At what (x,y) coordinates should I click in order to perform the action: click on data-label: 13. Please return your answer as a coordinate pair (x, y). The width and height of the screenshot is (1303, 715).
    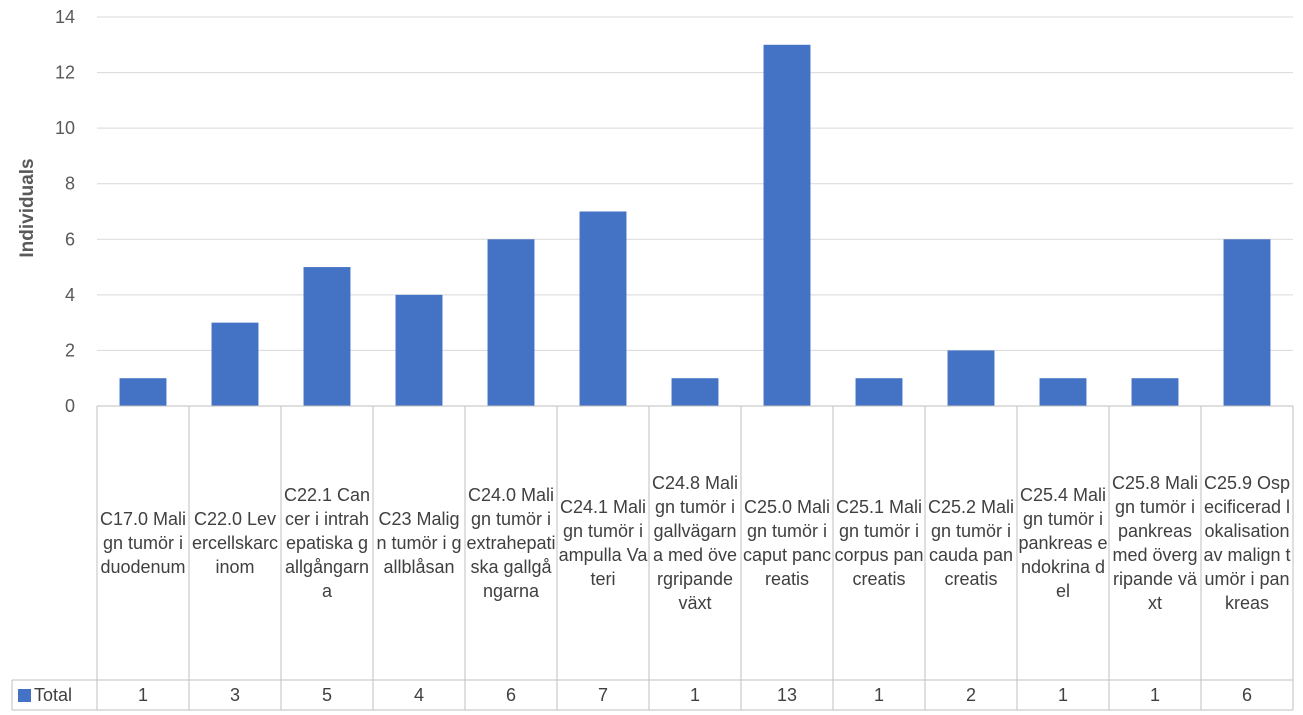
    Looking at the image, I should click on (787, 694).